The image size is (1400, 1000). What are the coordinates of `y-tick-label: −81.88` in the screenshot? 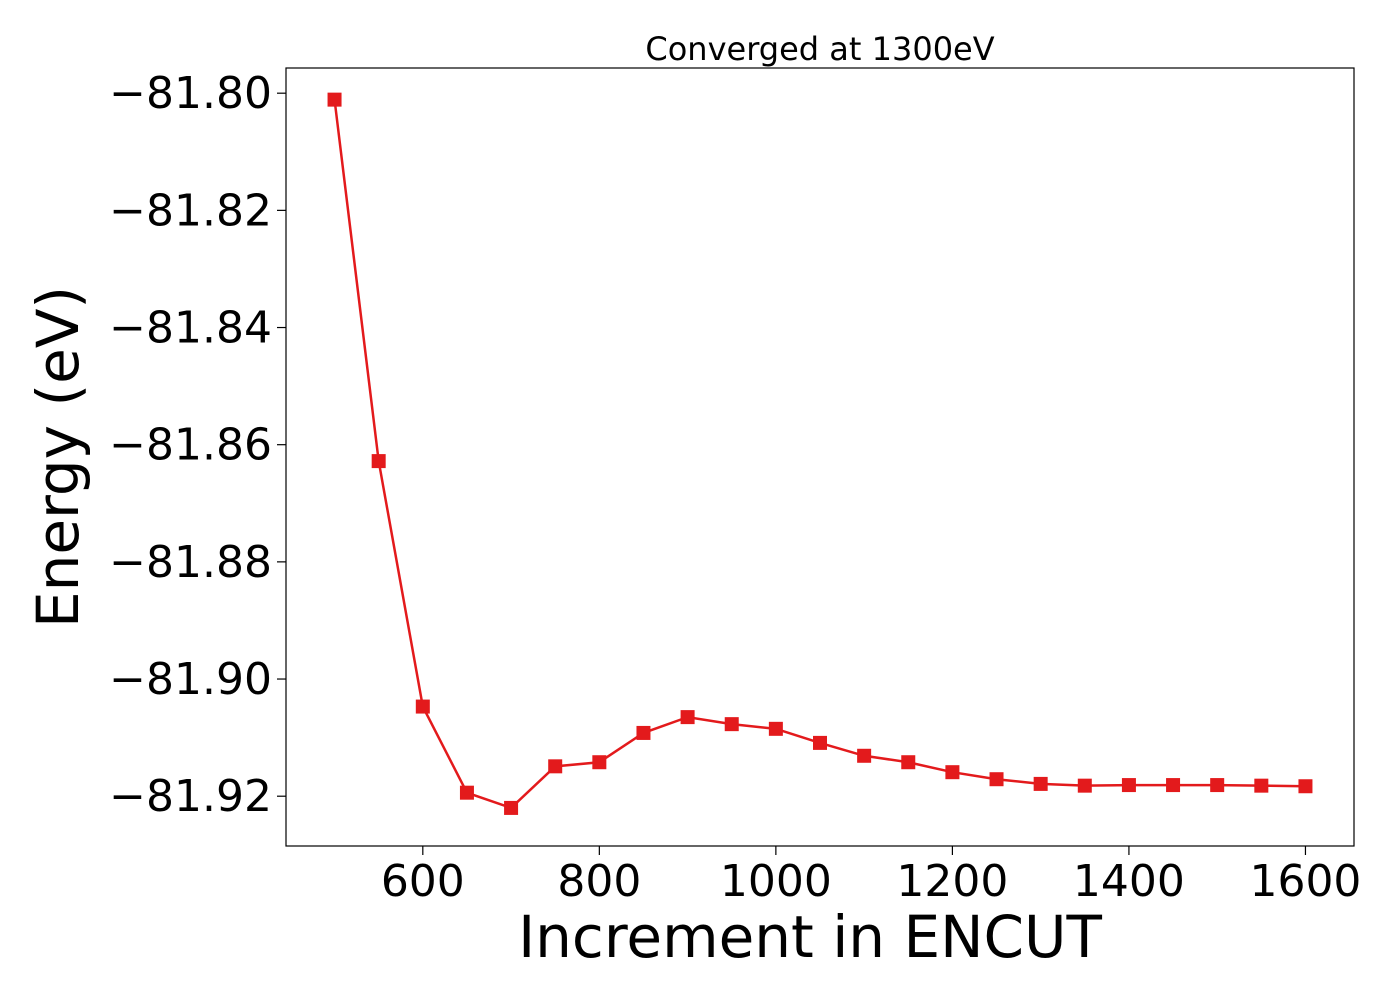 It's located at (190, 562).